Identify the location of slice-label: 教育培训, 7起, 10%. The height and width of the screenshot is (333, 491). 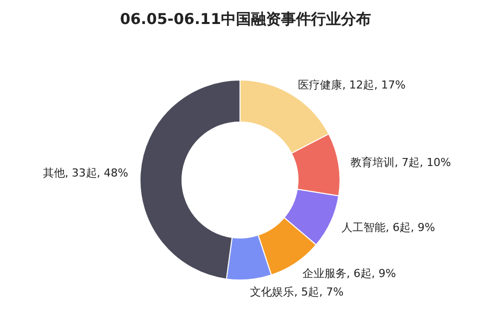
(401, 163).